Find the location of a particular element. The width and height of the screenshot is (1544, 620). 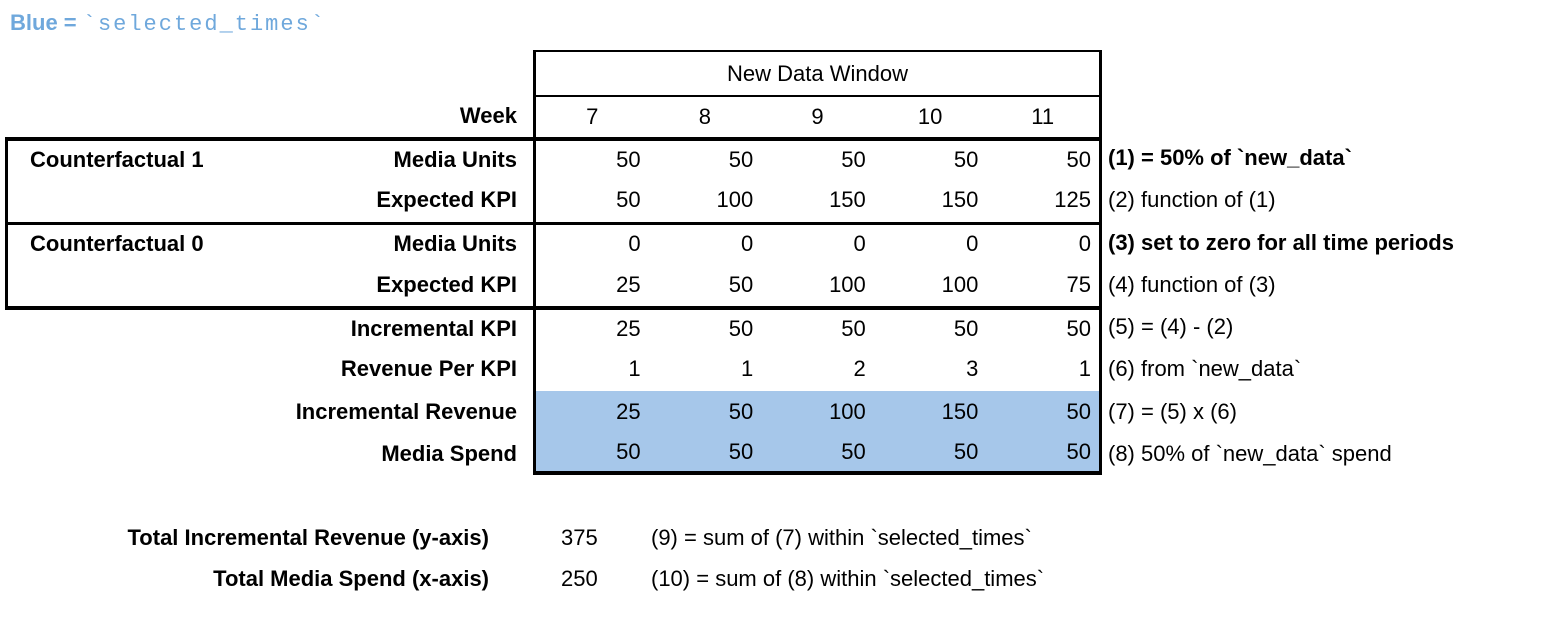

row-label-cell: Counterfactual 0 Media Units is located at coordinates (269, 242).